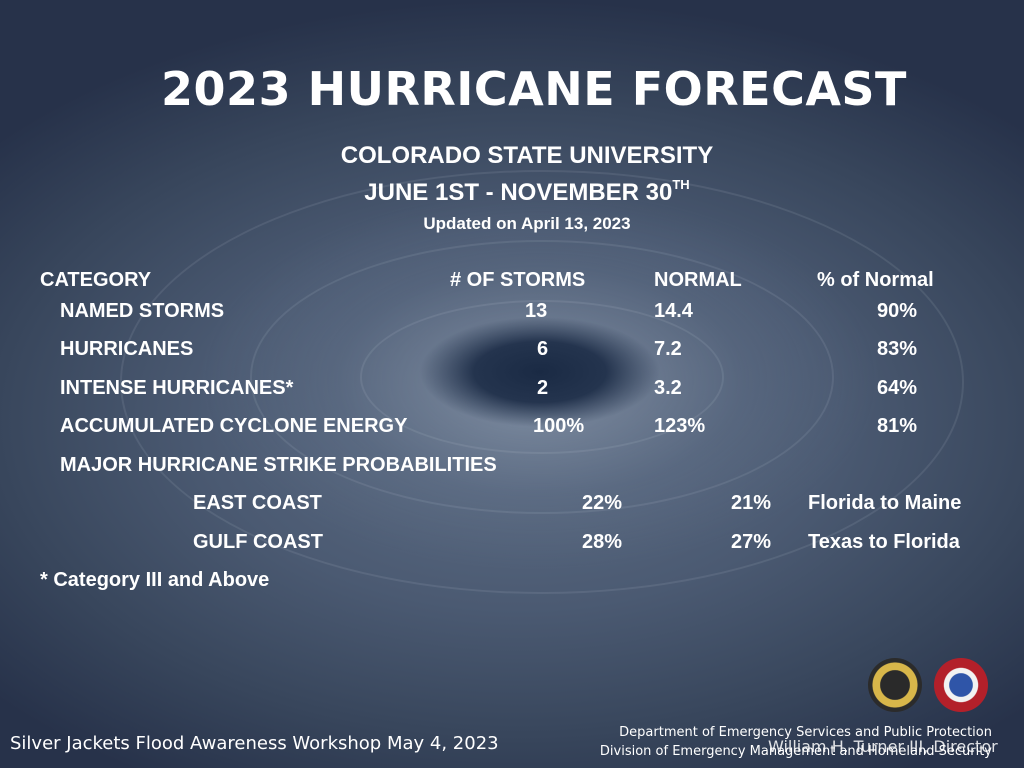 The image size is (1024, 768). What do you see at coordinates (155, 580) in the screenshot?
I see `footnote: * Category III and Above` at bounding box center [155, 580].